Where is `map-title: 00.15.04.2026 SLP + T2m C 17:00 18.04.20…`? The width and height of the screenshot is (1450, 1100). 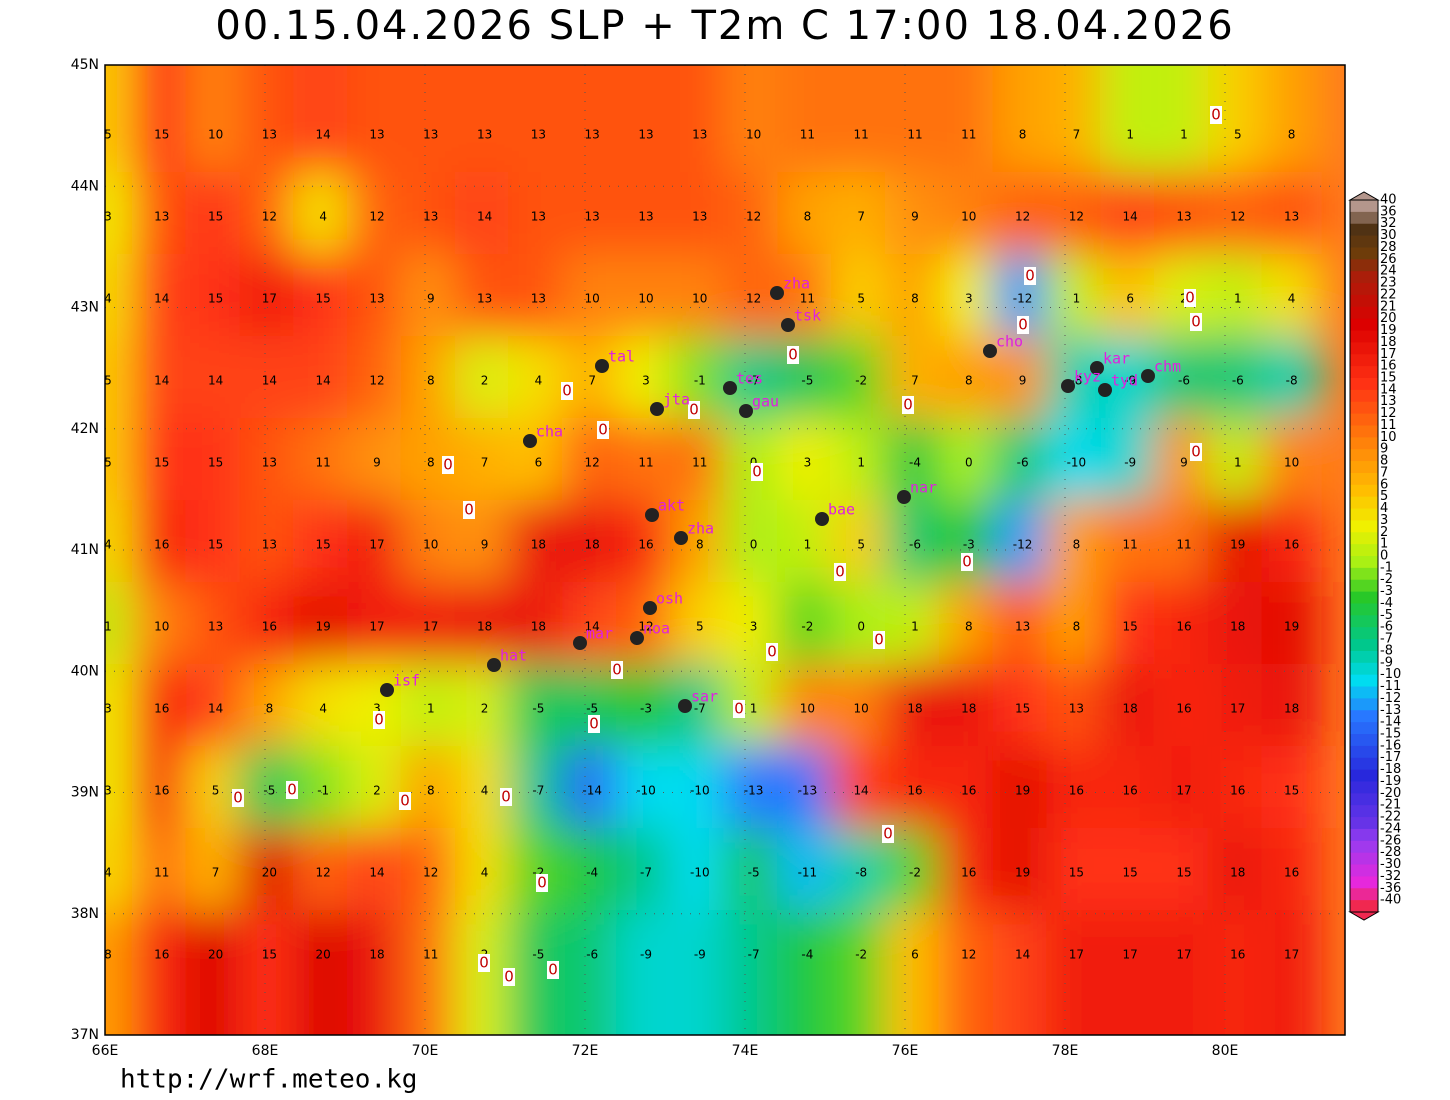
map-title: 00.15.04.2026 SLP + T2m C 17:00 18.04.20… is located at coordinates (724, 26).